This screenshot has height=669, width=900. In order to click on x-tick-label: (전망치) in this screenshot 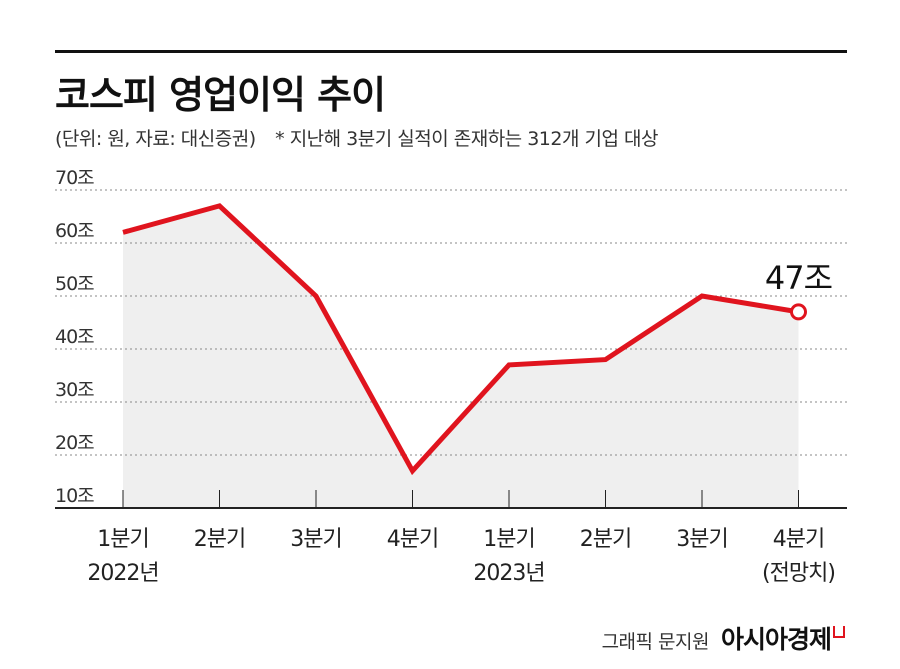, I will do `click(798, 573)`.